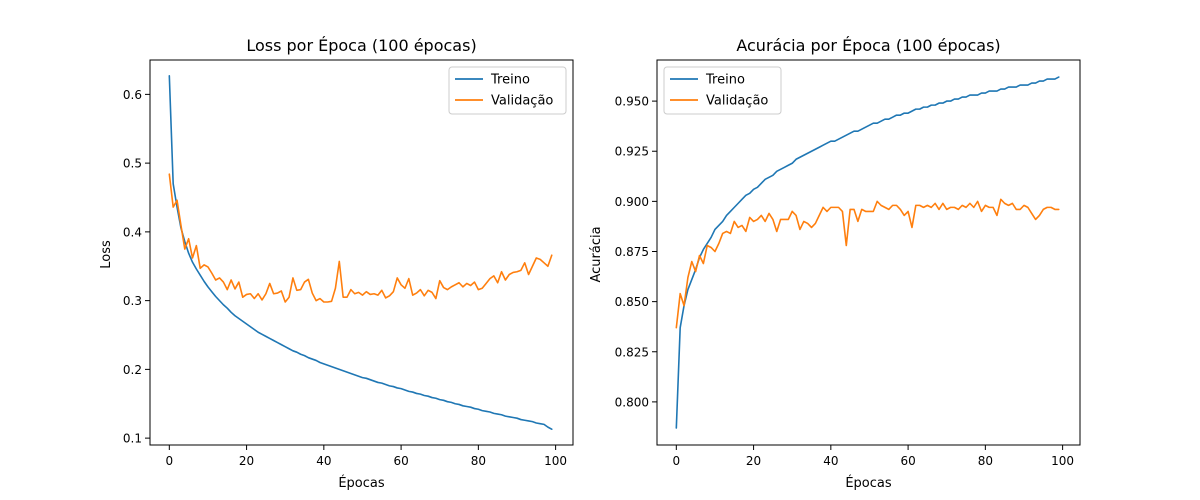 The width and height of the screenshot is (1200, 500). I want to click on accuracy-y-tick-label: 0.800, so click(632, 402).